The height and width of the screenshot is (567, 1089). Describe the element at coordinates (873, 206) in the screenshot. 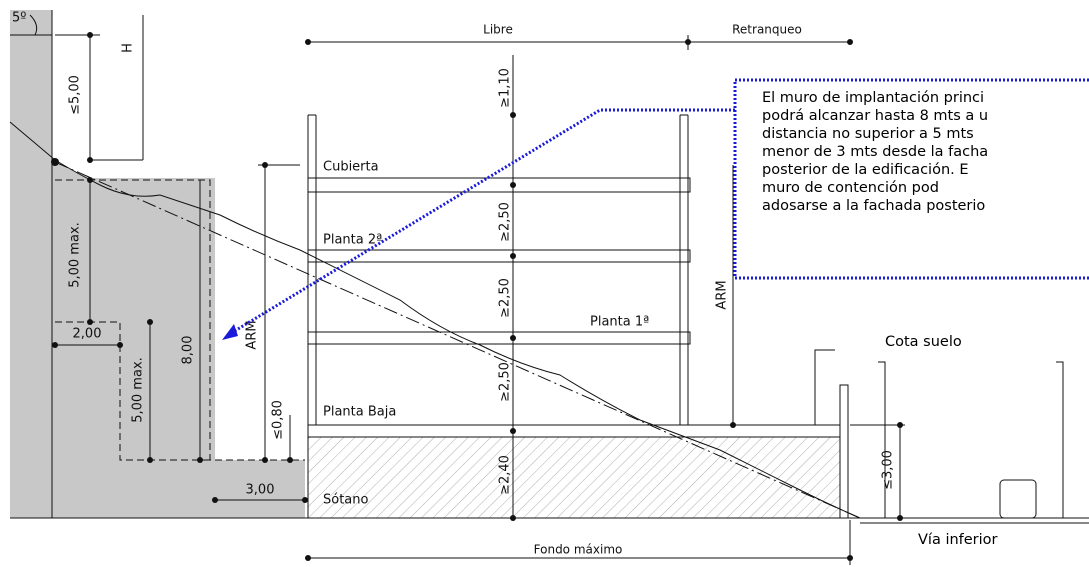

I see `annotation-line: adosarse a la fachada posterio` at that location.